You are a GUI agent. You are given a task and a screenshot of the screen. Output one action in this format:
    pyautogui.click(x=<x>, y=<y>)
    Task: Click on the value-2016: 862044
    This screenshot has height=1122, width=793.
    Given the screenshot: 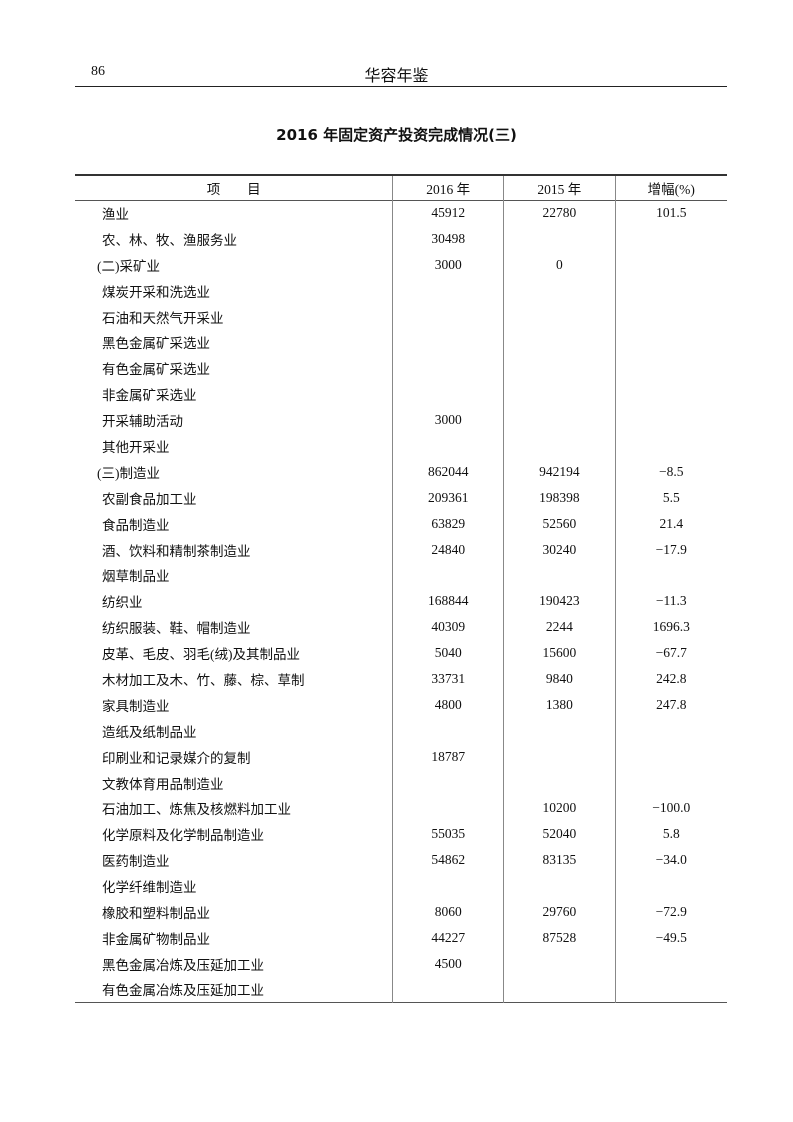 What is the action you would take?
    pyautogui.click(x=448, y=471)
    